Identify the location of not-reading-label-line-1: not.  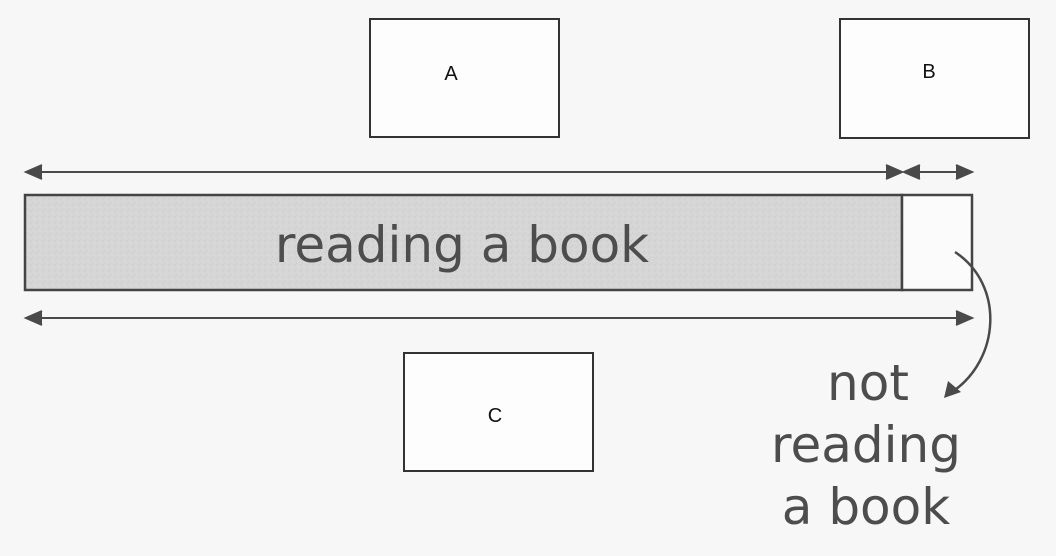
(868, 383).